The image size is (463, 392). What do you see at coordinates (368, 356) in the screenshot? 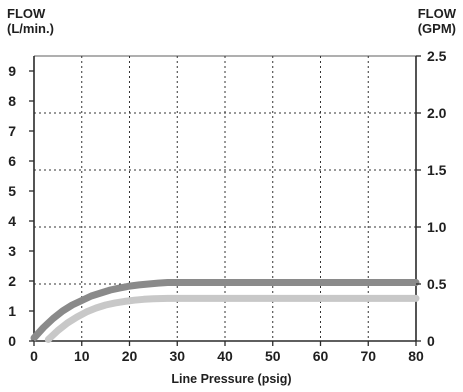
I see `x-tick-label: 70` at bounding box center [368, 356].